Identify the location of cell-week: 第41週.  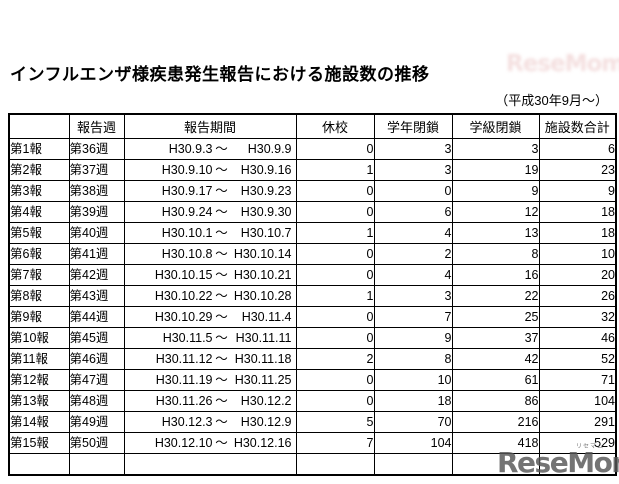
(96, 254).